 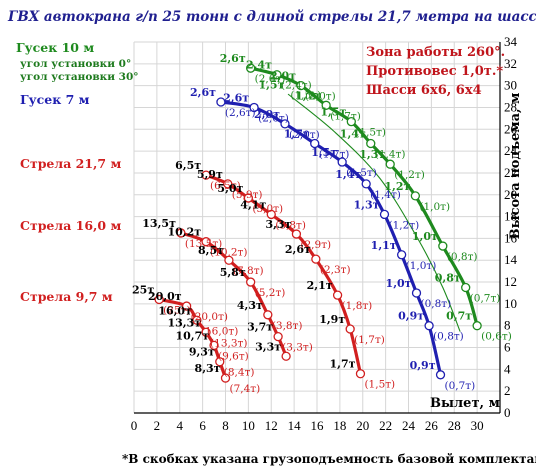 I want to click on data-label: 16,0т, so click(x=175, y=310).